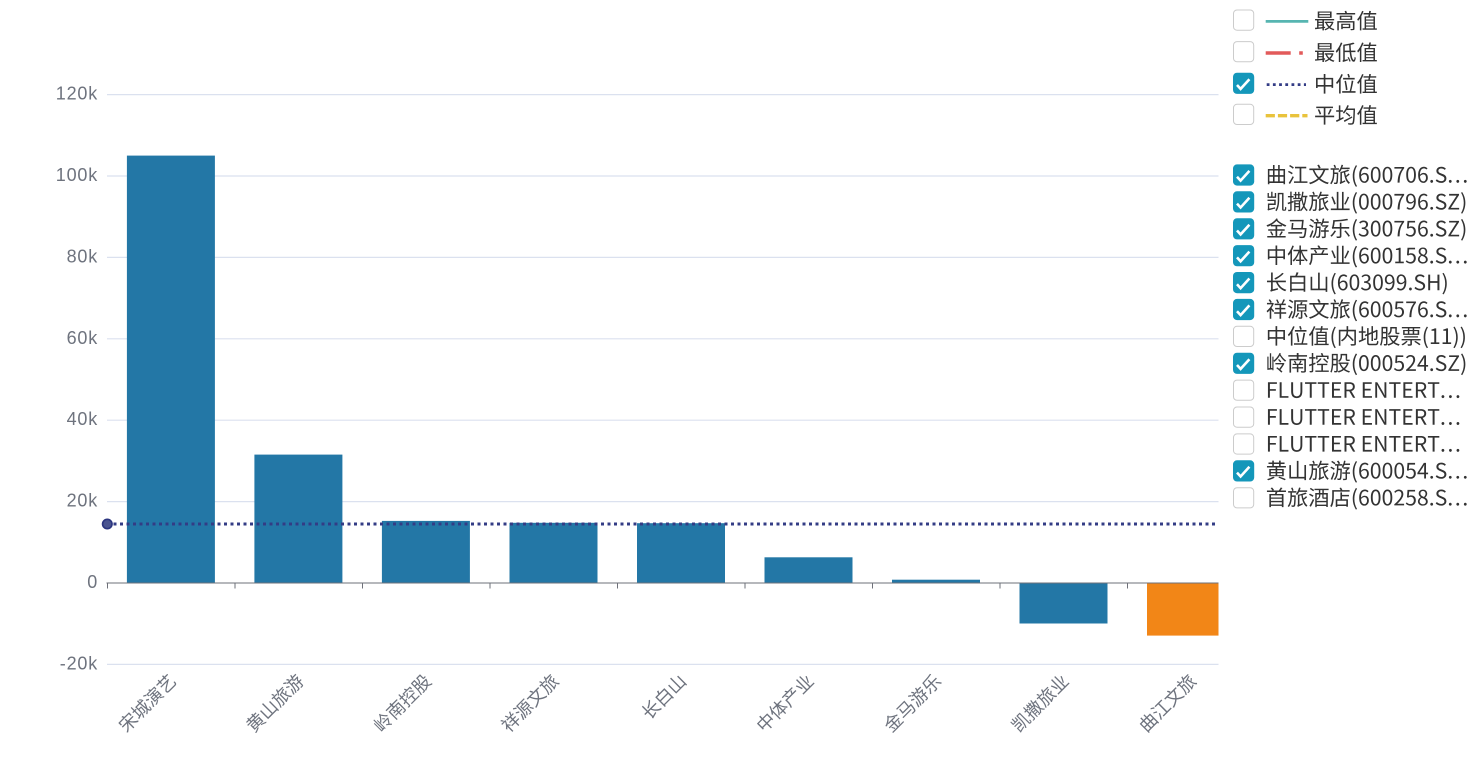 This screenshot has height=763, width=1477. Describe the element at coordinates (83, 501) in the screenshot. I see `svg-text: 20k` at that location.